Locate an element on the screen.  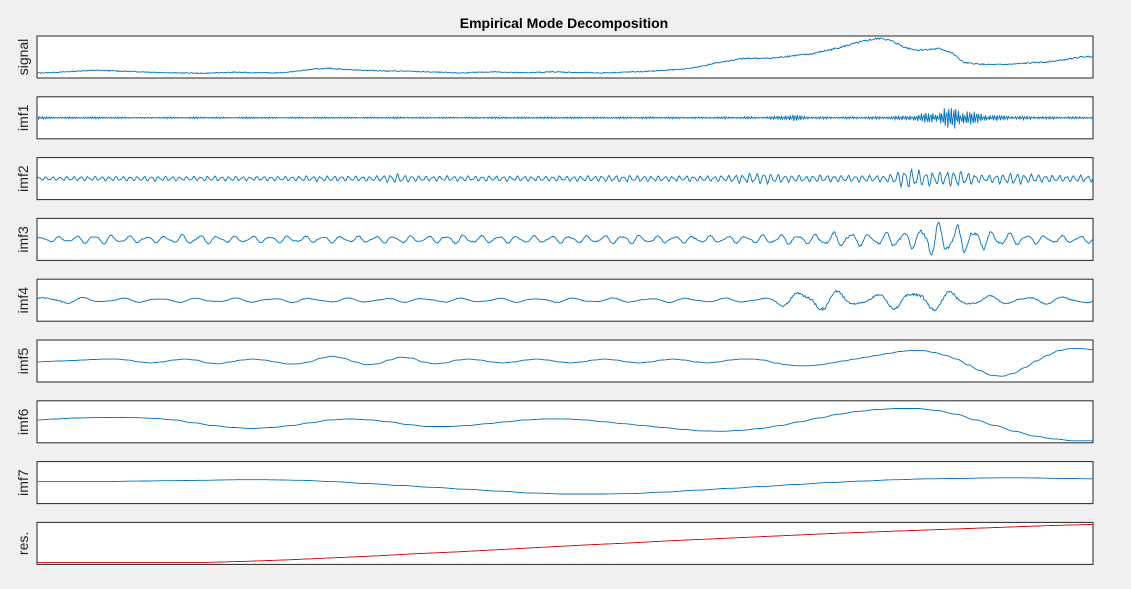
panel-imf4: imf4 is located at coordinates (554, 300).